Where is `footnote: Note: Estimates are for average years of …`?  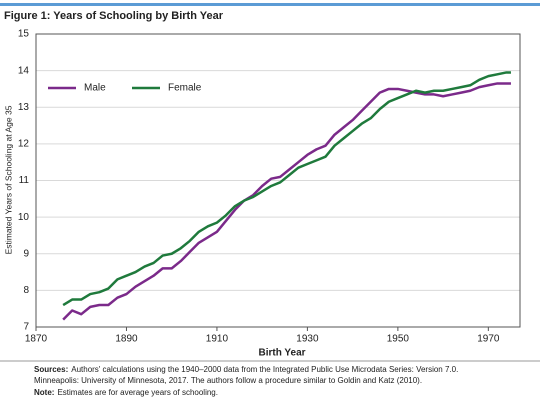
footnote: Note: Estimates are for average years of … is located at coordinates (126, 392).